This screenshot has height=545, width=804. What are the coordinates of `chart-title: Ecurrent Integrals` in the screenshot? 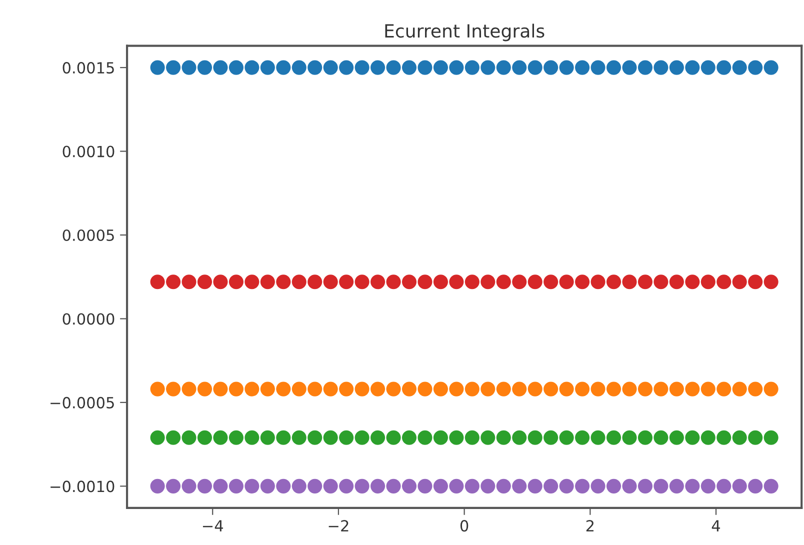 It's located at (464, 33).